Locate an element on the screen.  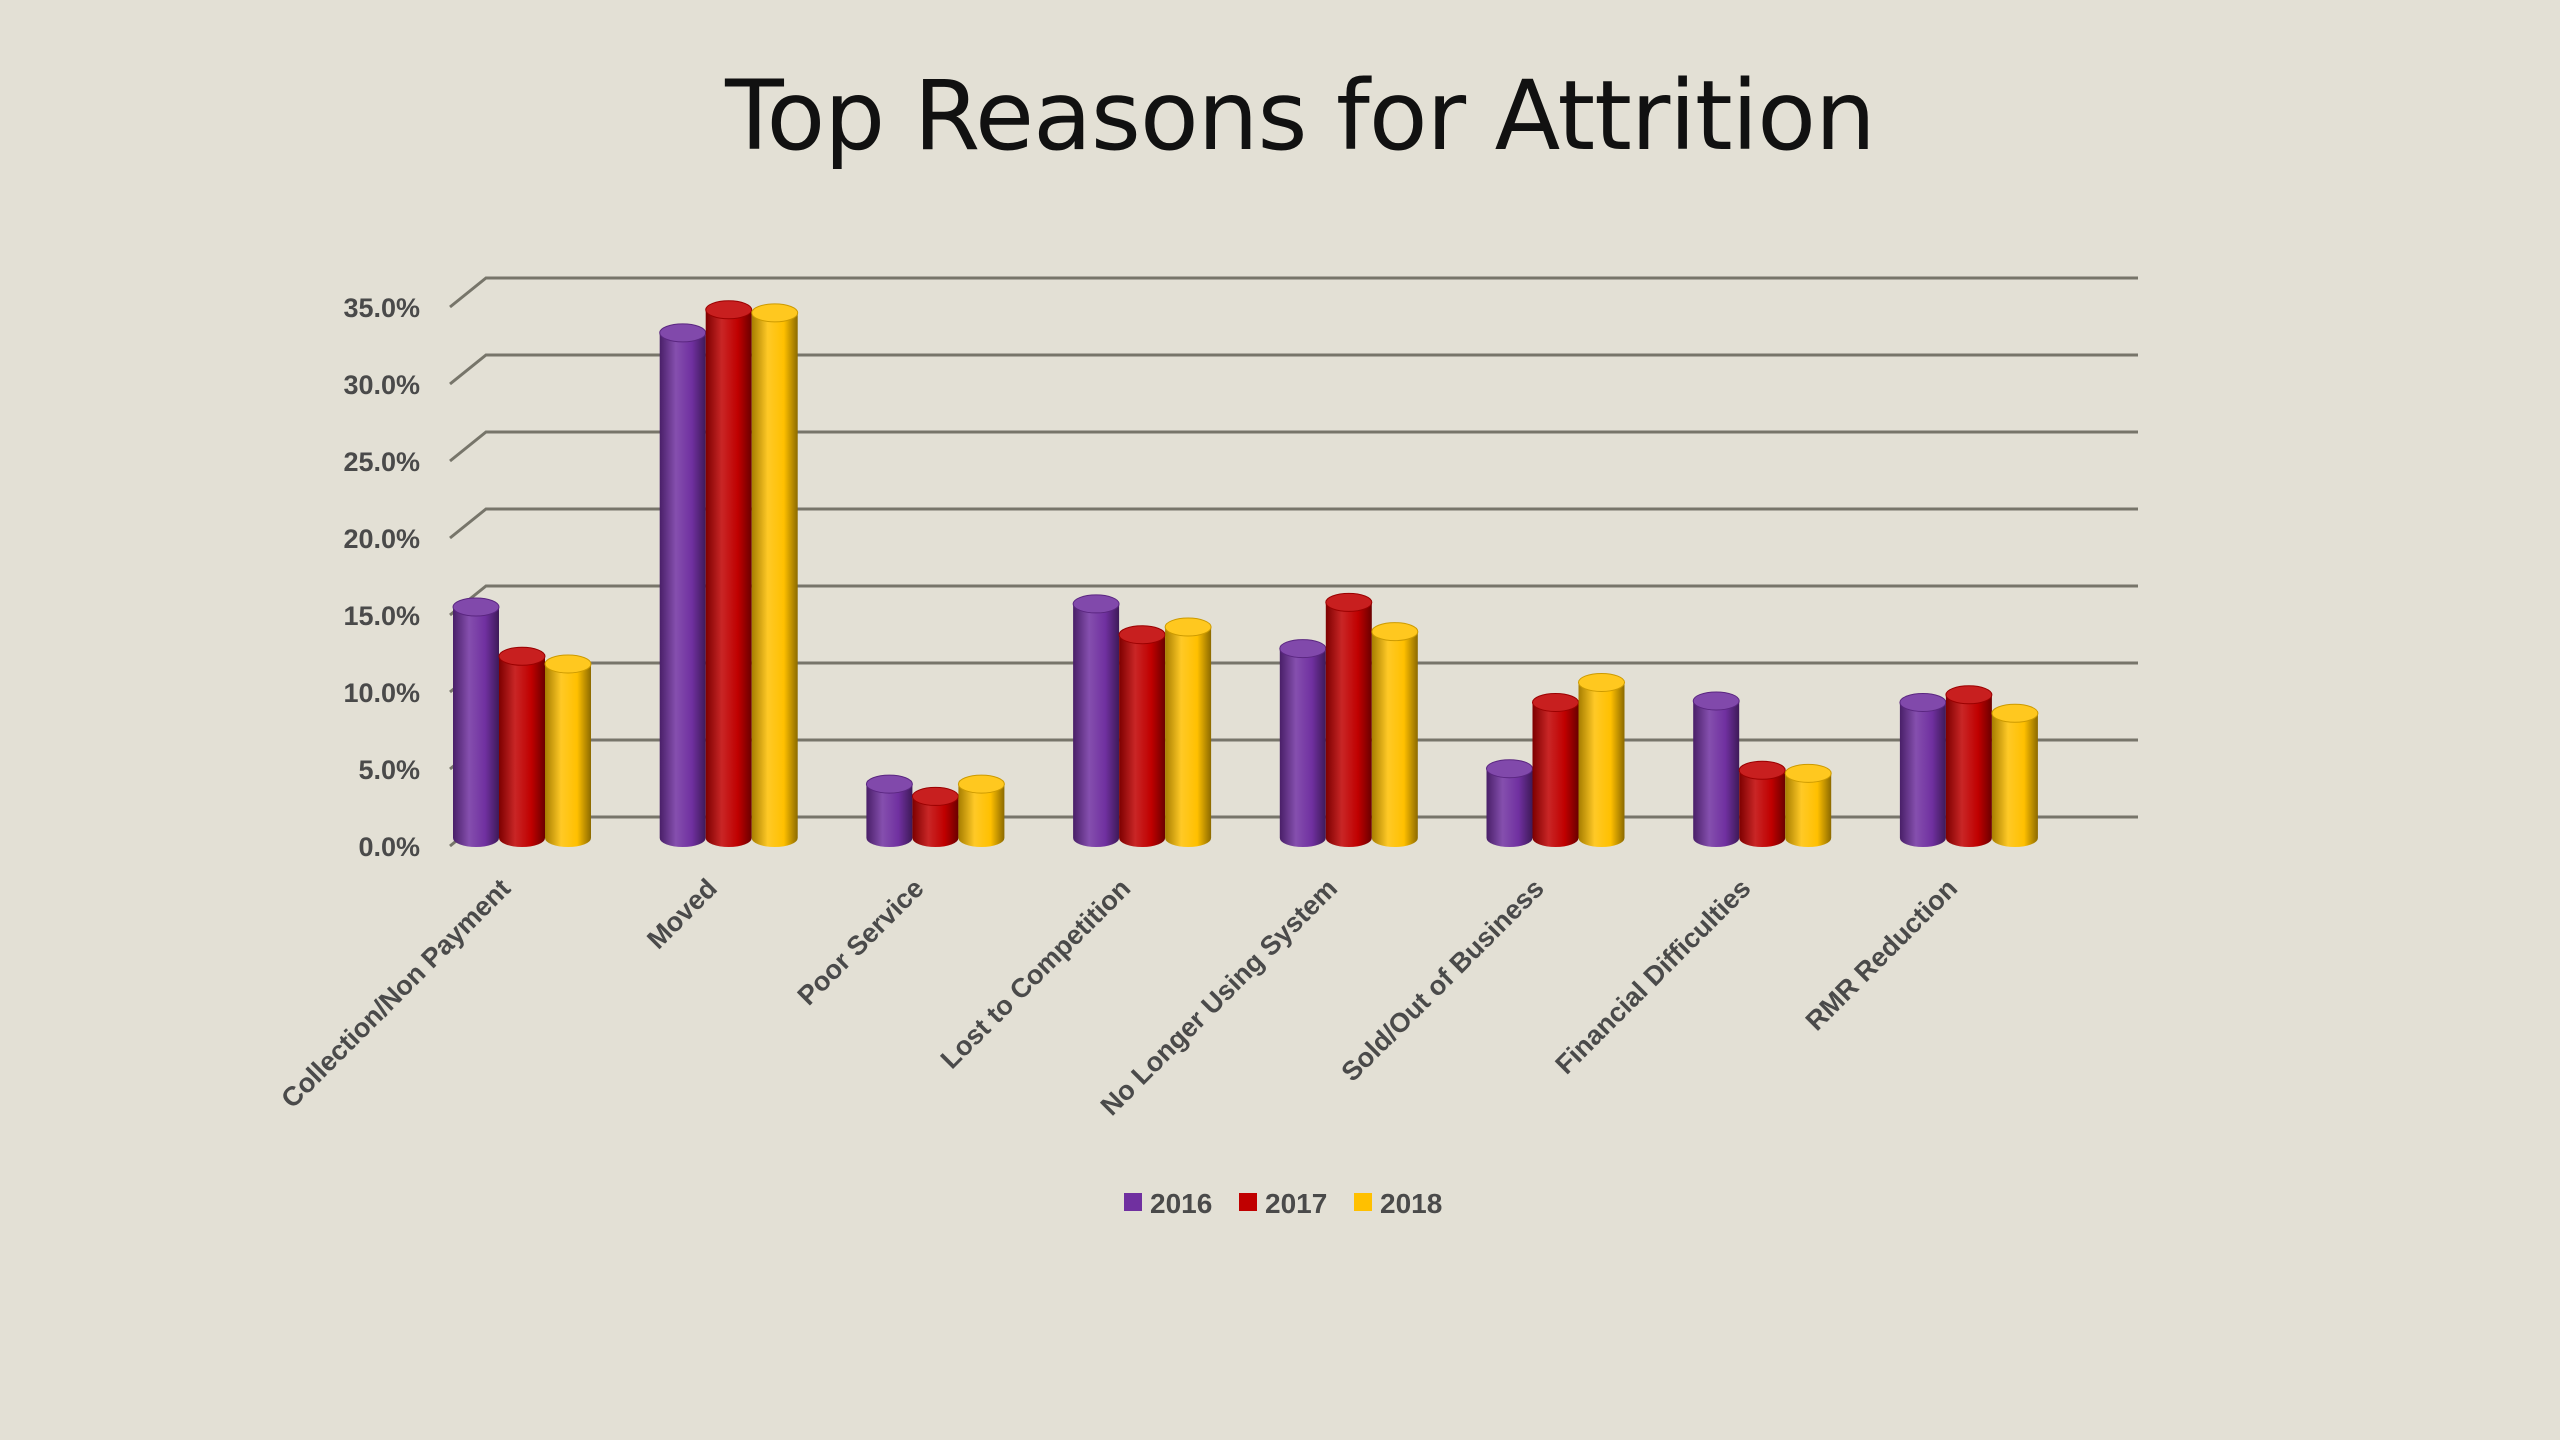
legend: 2016 2017 2018 is located at coordinates (1283, 1203).